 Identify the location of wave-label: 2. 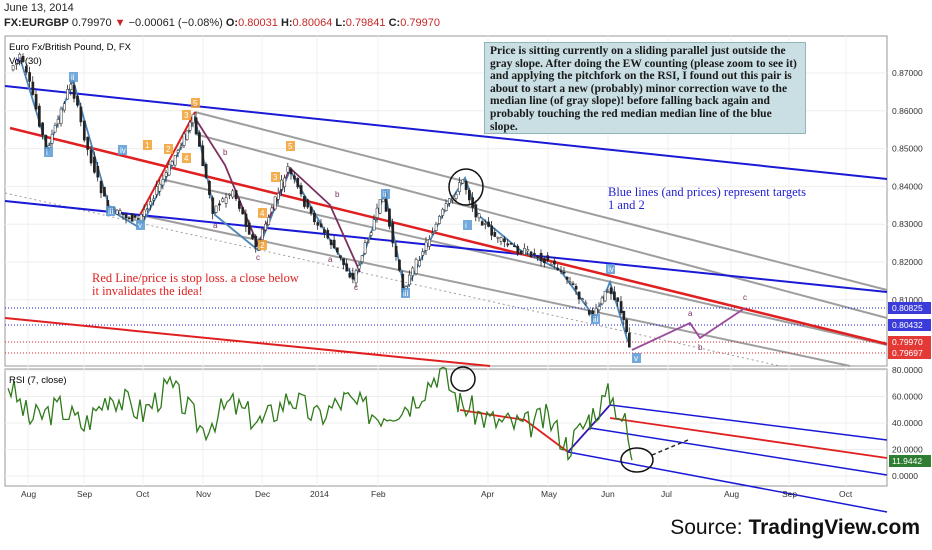
(262, 245).